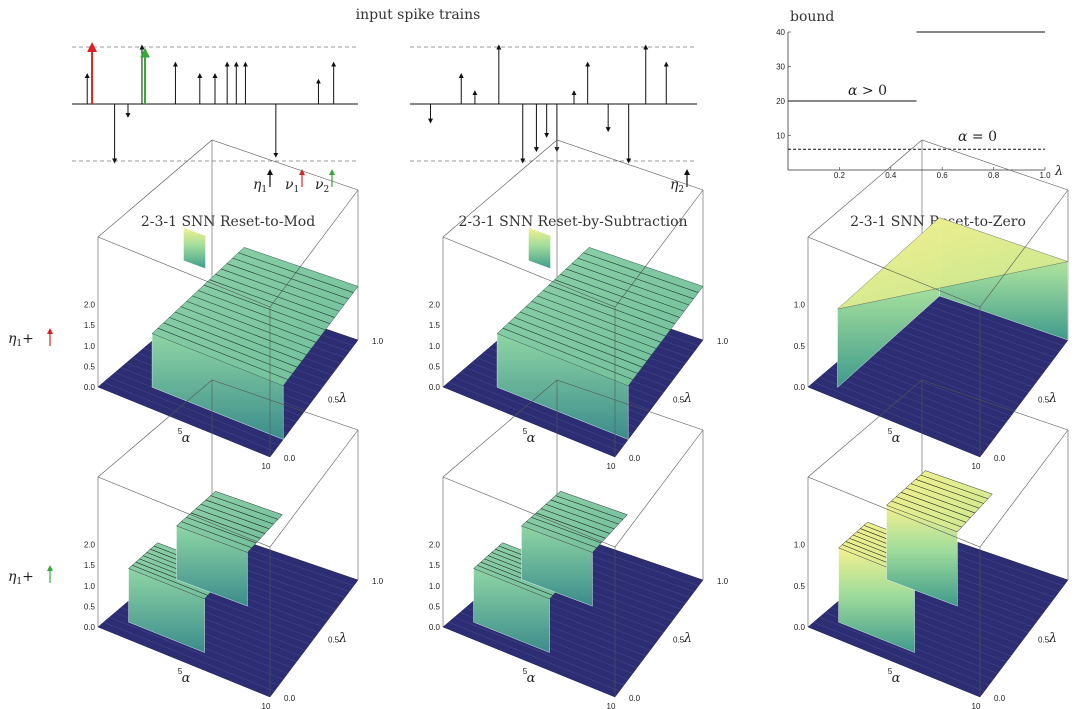 The width and height of the screenshot is (1082, 709). I want to click on bound-ytick-1: 20, so click(780, 101).